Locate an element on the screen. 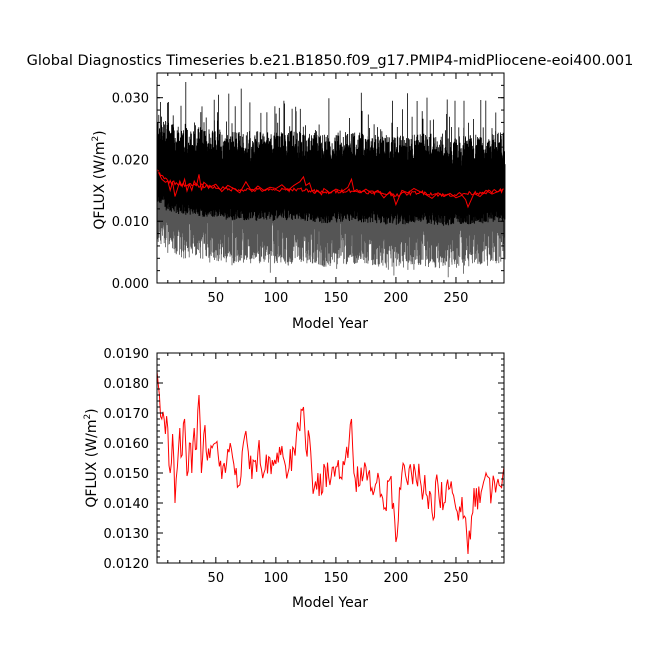  y-axis-label-top: QFLUX (W/m2) is located at coordinates (99, 179).